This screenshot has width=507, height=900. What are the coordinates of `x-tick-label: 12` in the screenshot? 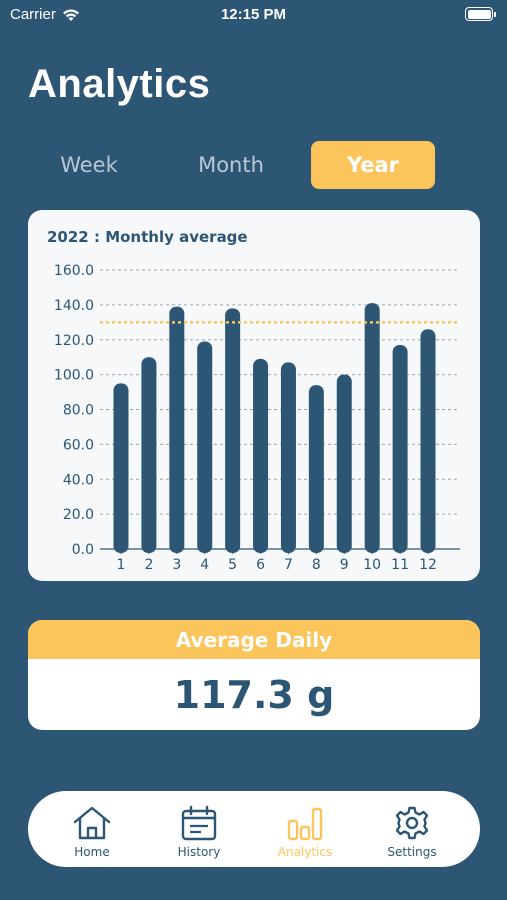 It's located at (428, 565).